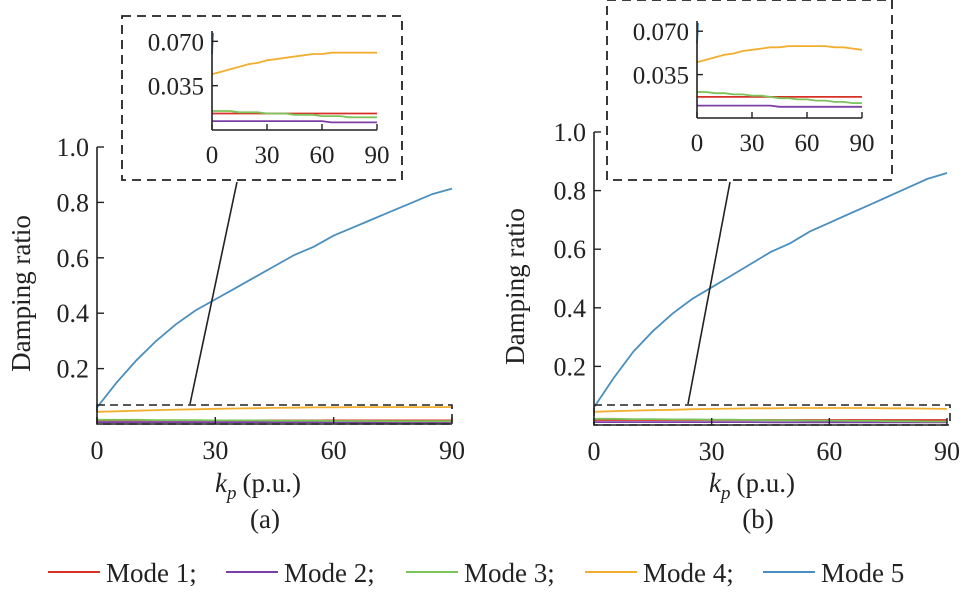 The width and height of the screenshot is (968, 592). What do you see at coordinates (757, 519) in the screenshot?
I see `panel-label: (b)` at bounding box center [757, 519].